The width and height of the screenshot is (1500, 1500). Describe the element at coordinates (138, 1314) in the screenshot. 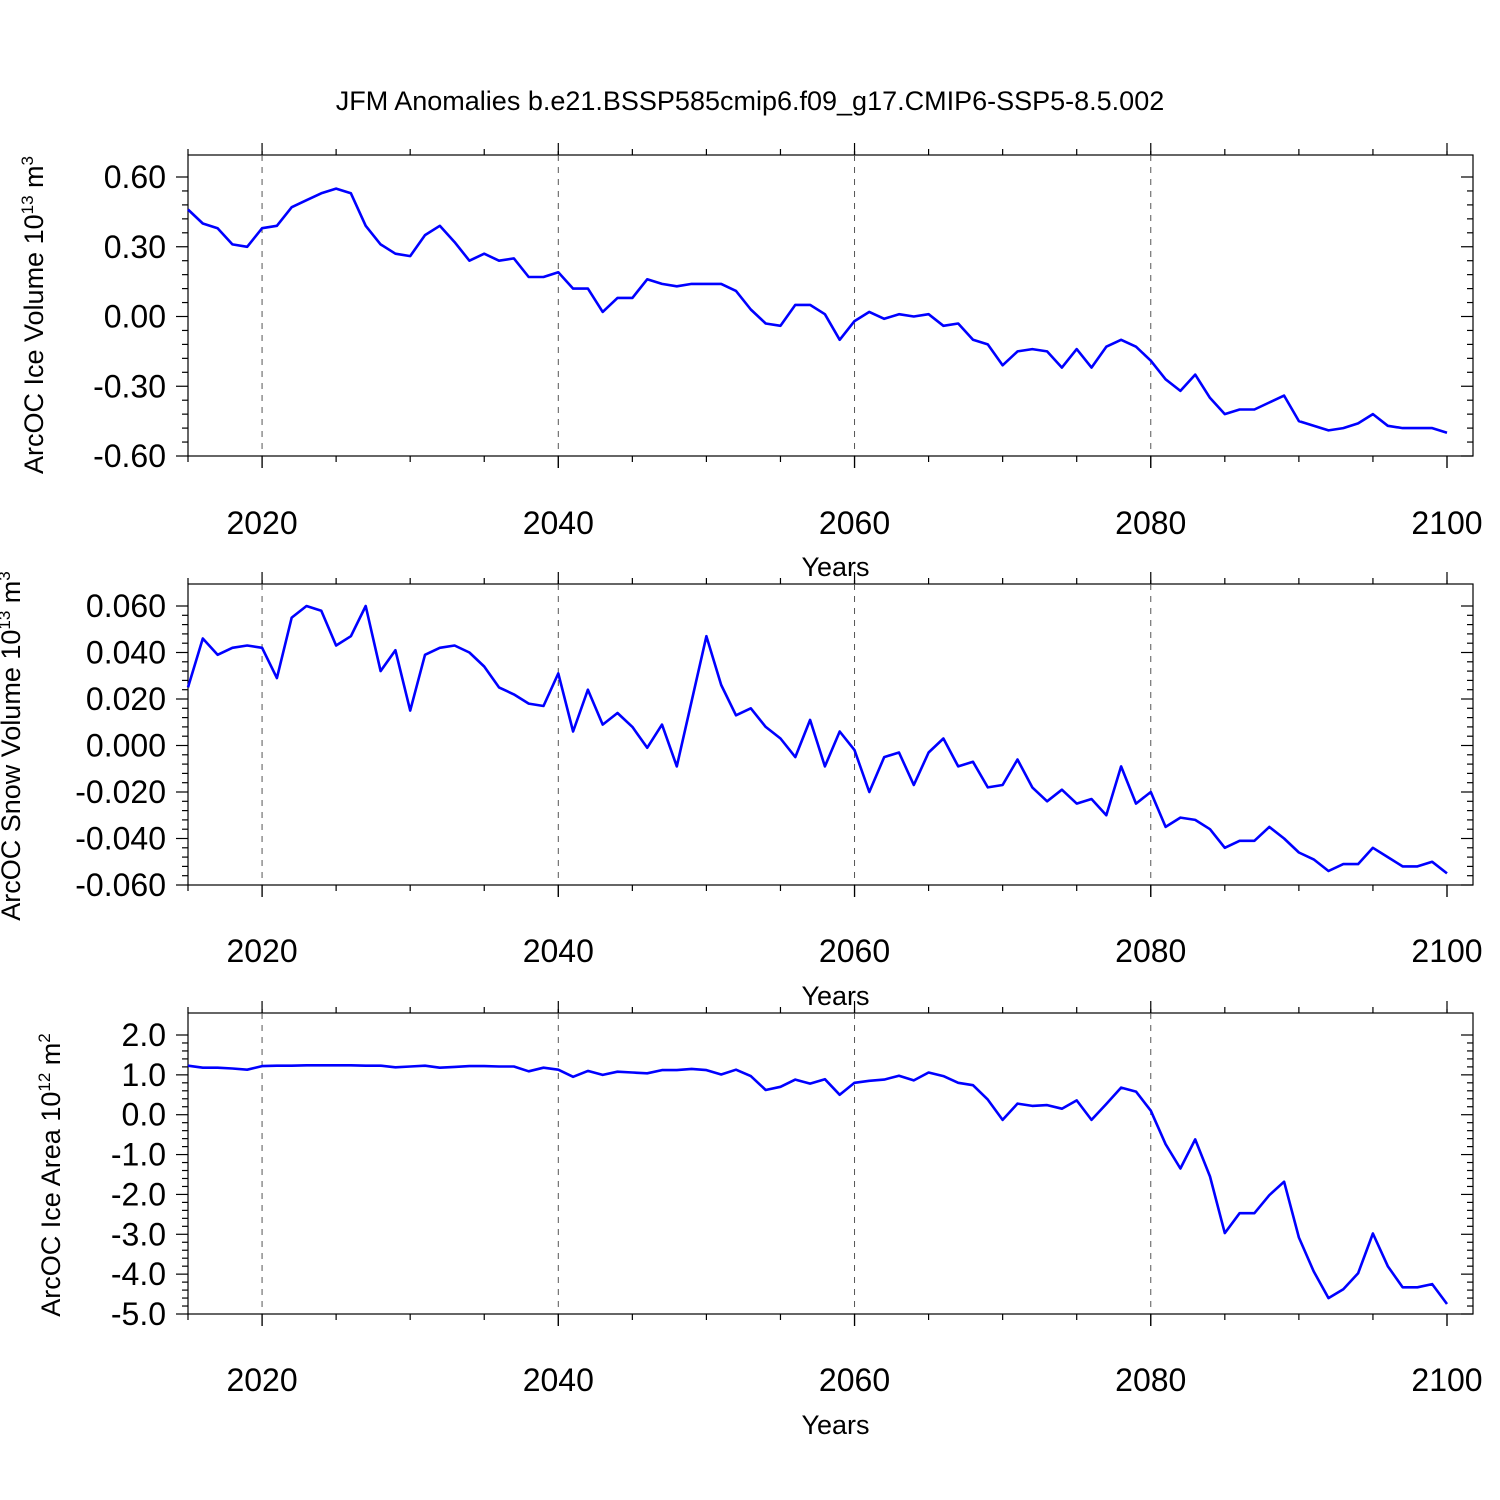

I see `y-tick-label: -5.0` at that location.